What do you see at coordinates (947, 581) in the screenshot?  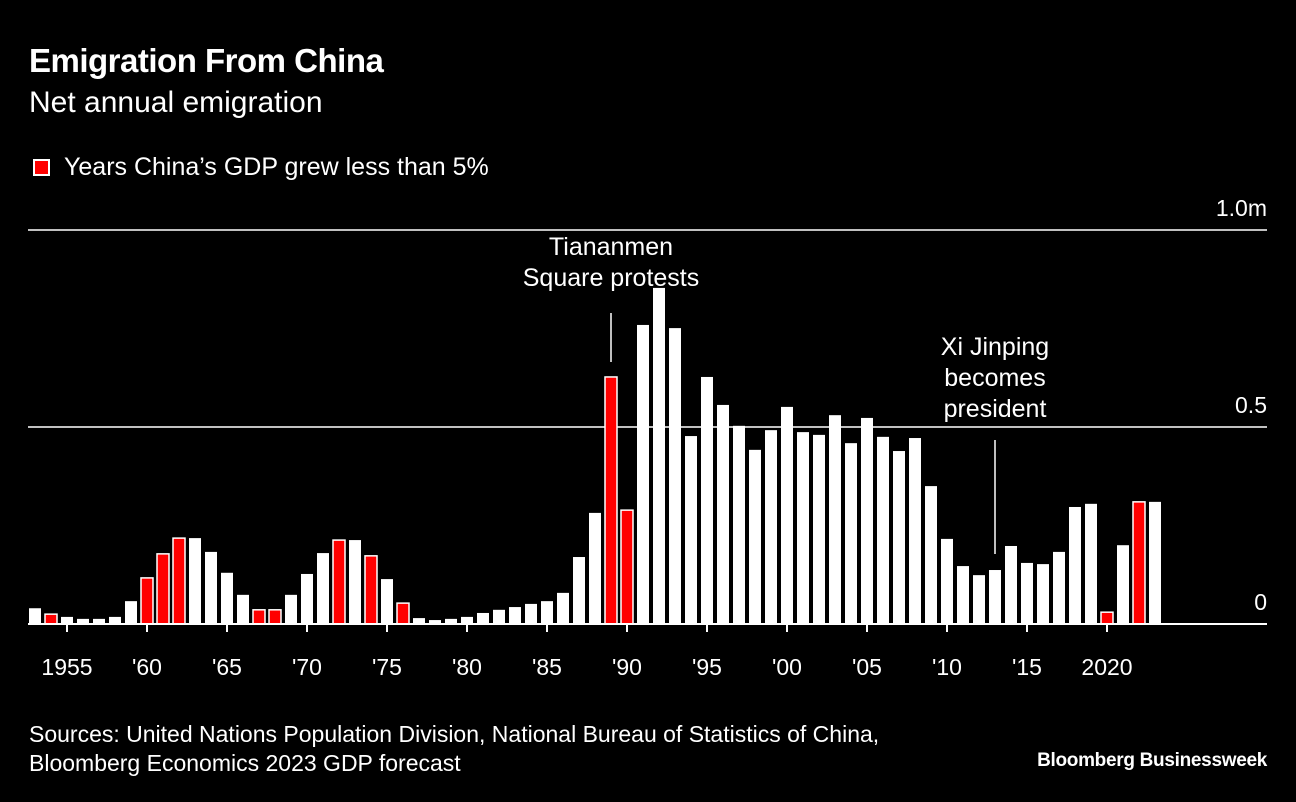 I see `bar-2010` at bounding box center [947, 581].